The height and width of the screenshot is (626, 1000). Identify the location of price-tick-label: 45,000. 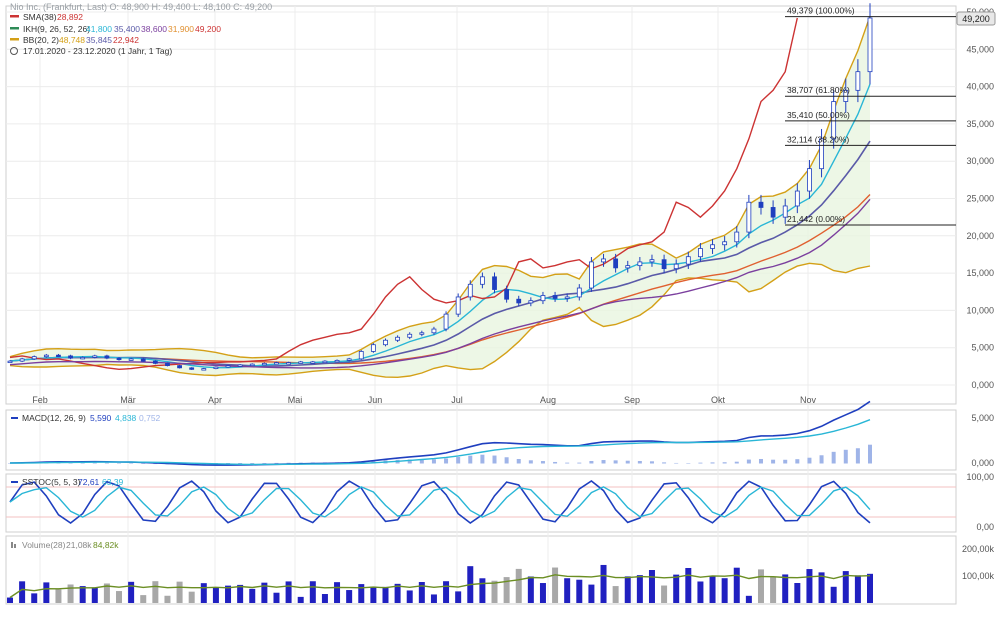
(980, 49).